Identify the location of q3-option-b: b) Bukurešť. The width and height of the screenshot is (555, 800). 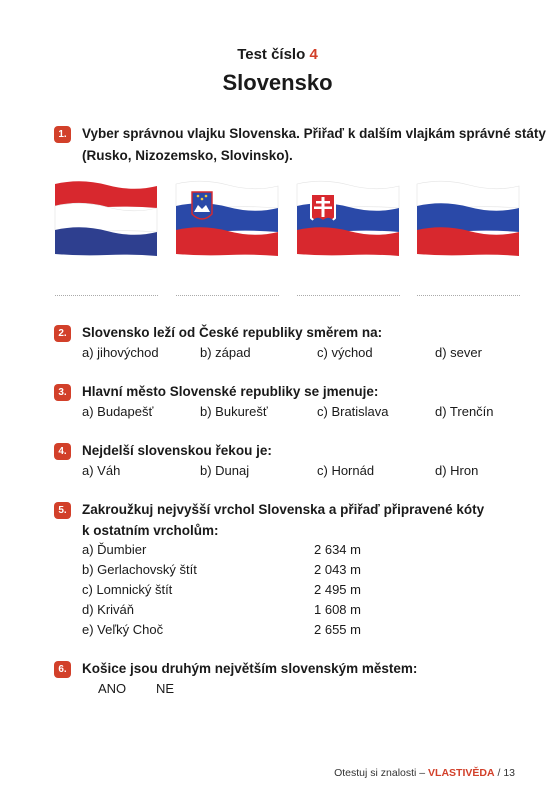
(234, 411).